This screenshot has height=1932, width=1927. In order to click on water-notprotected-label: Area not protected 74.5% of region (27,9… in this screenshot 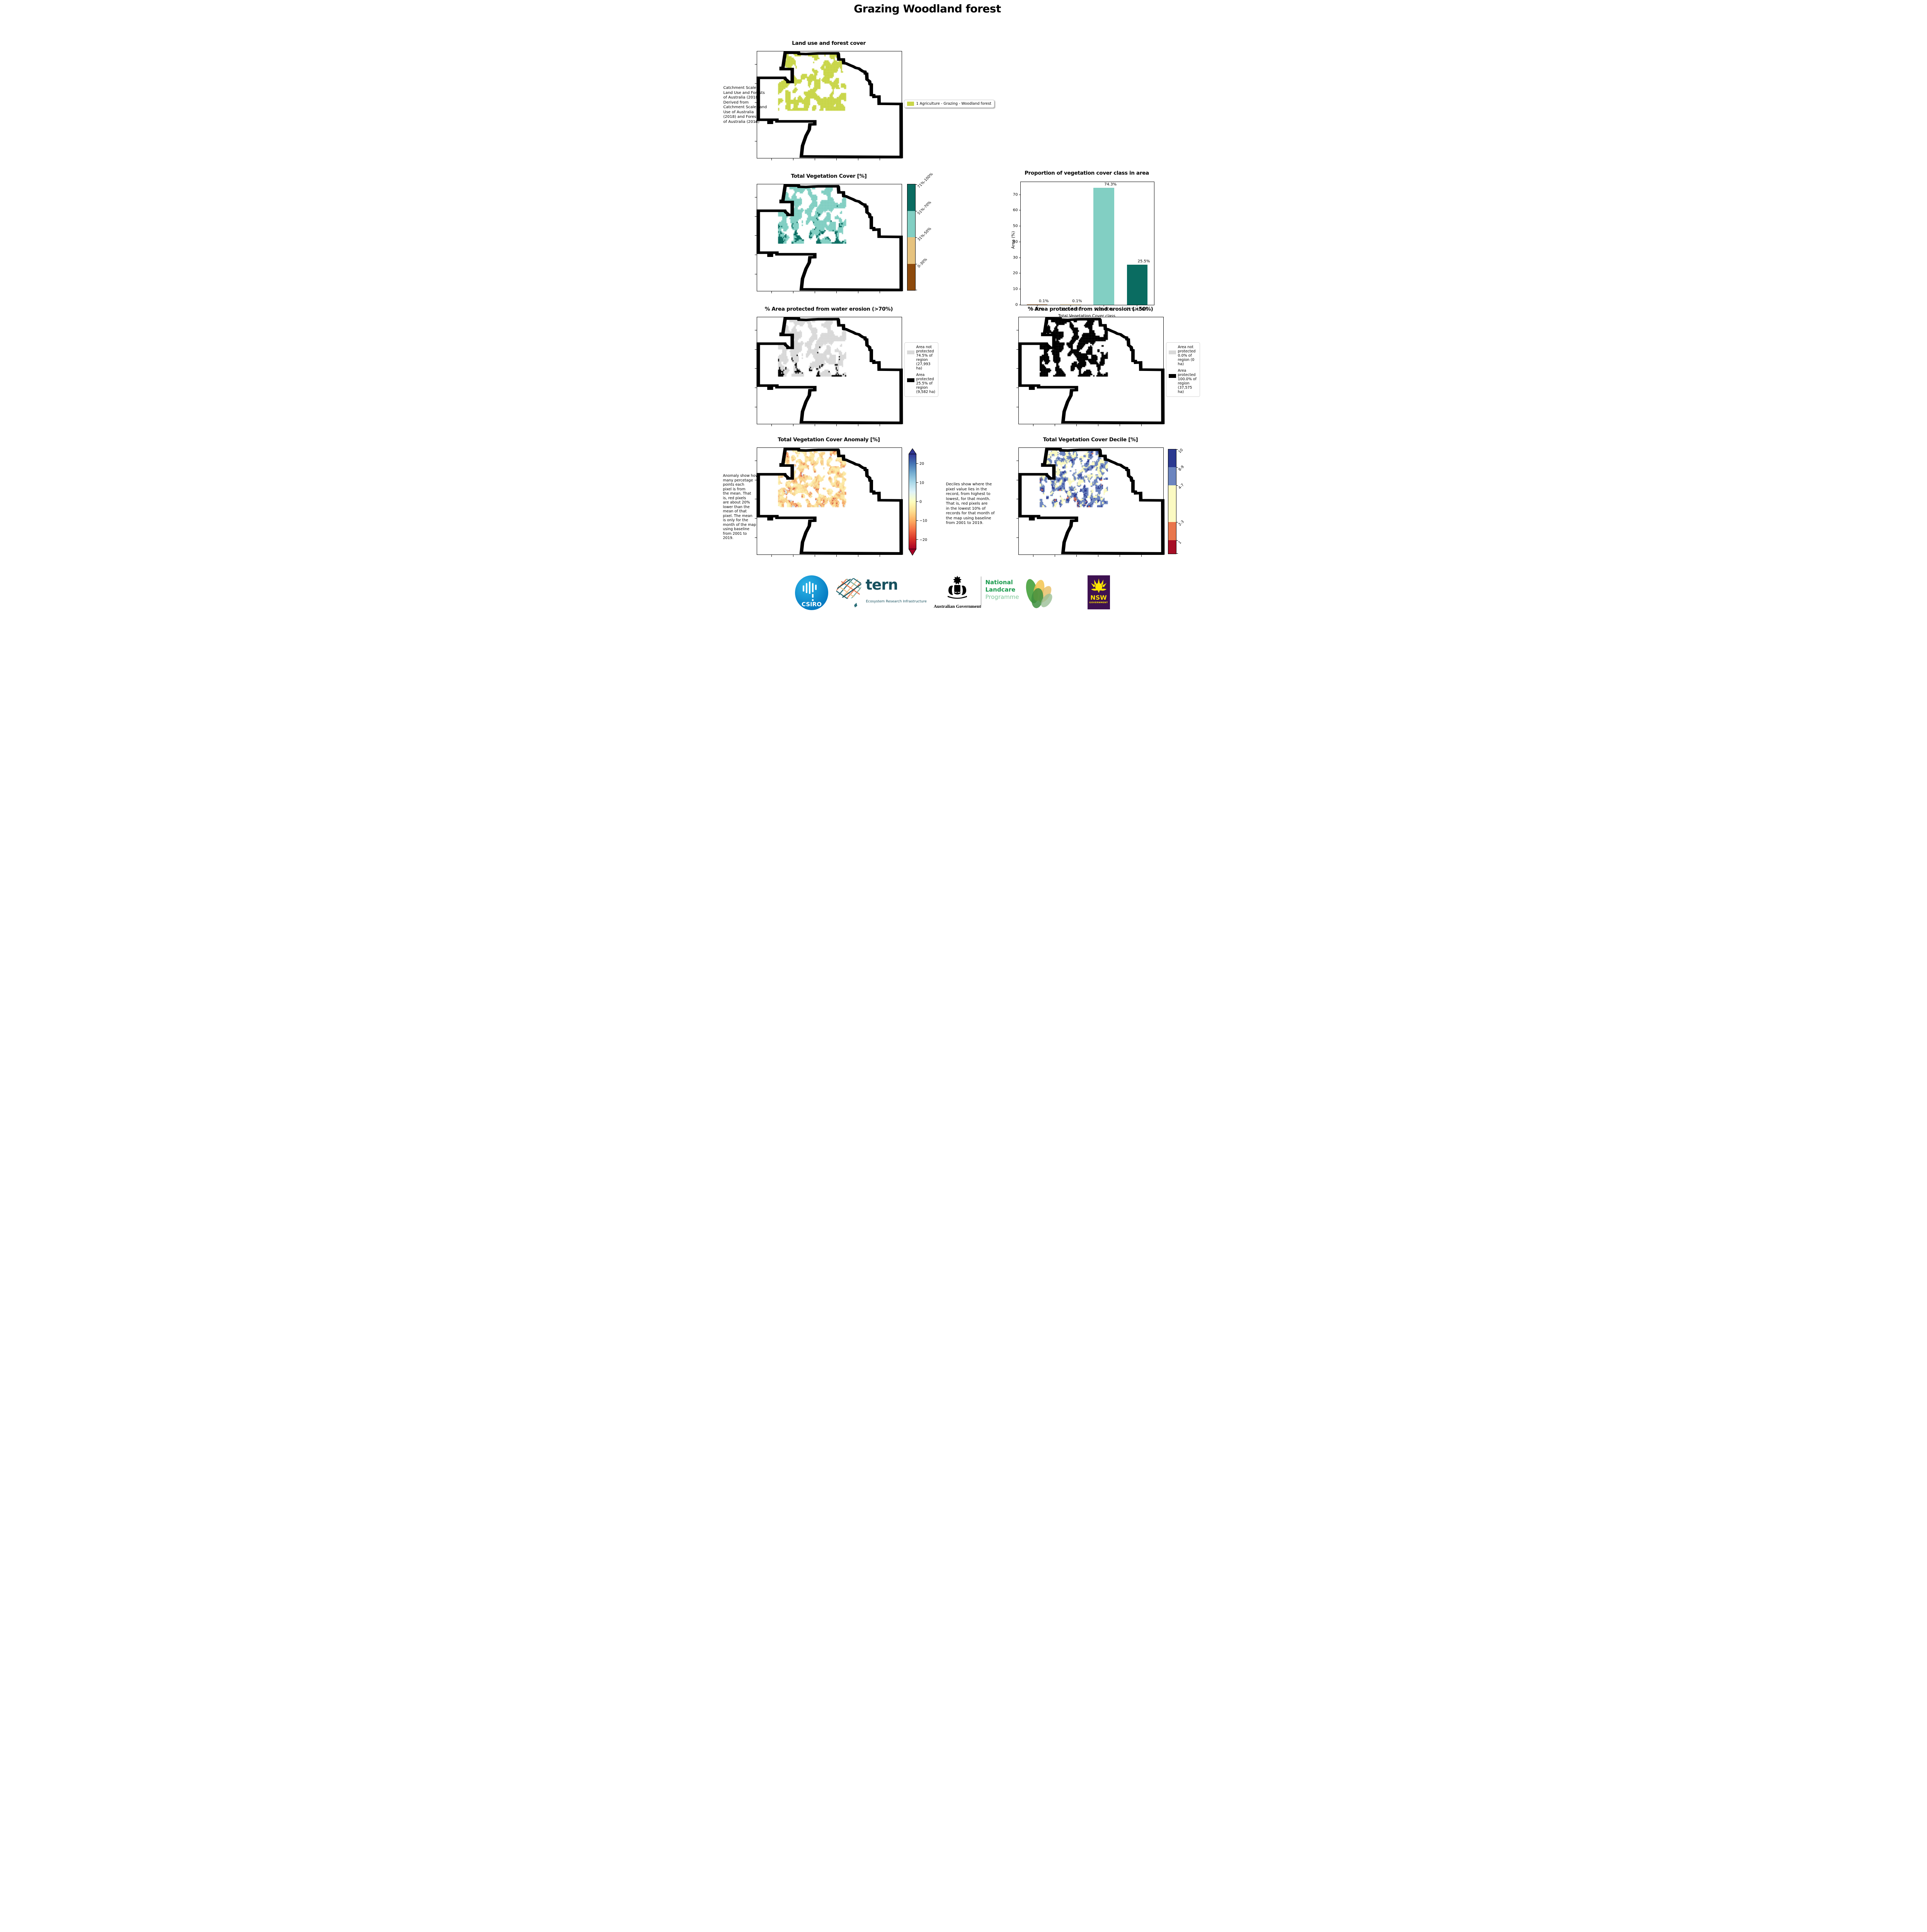, I will do `click(925, 358)`.